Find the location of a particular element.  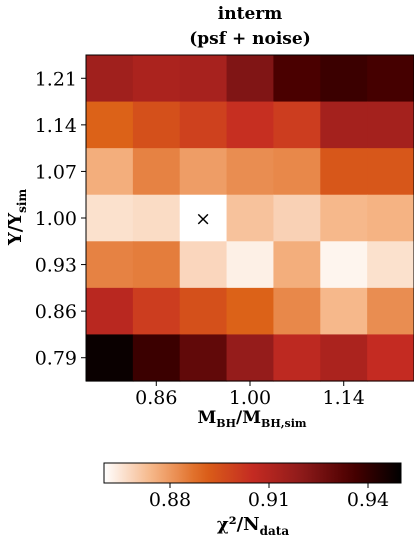

x-tick-label: 0.86 is located at coordinates (156, 398).